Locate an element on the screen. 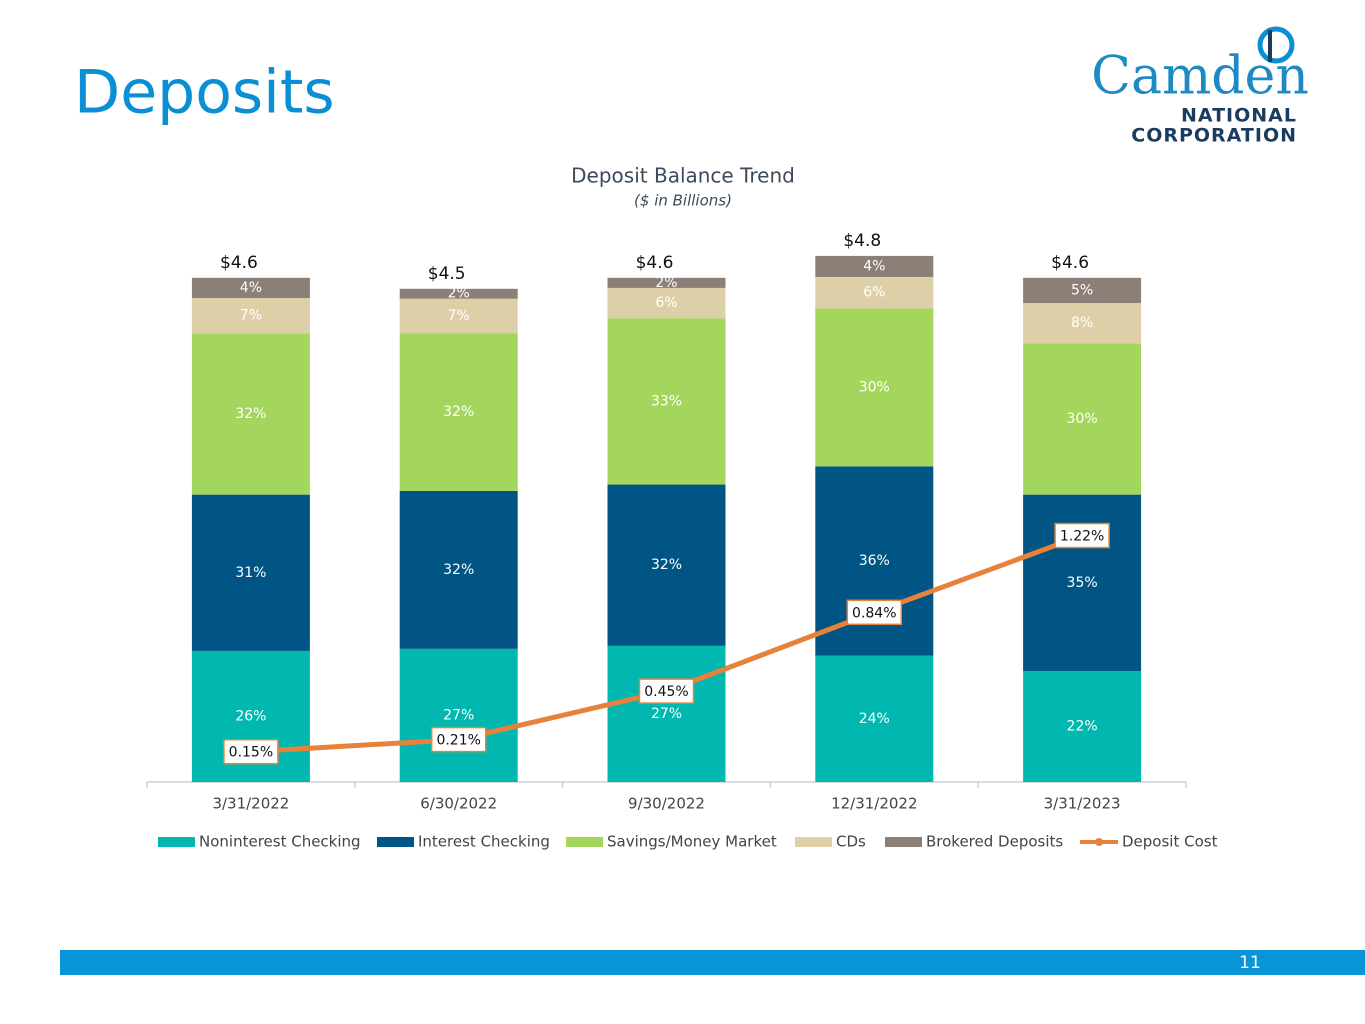 The width and height of the screenshot is (1365, 1024). chart-title: Deposit Balance Trend is located at coordinates (683, 176).